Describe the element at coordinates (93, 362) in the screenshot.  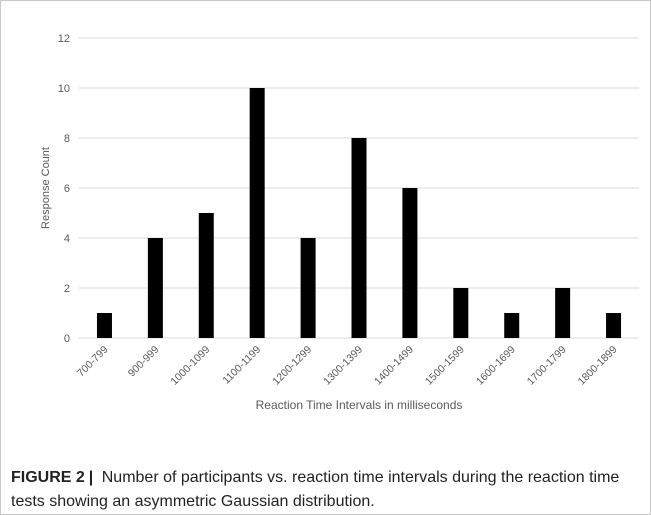
I see `x-tick-label: 700-799` at that location.